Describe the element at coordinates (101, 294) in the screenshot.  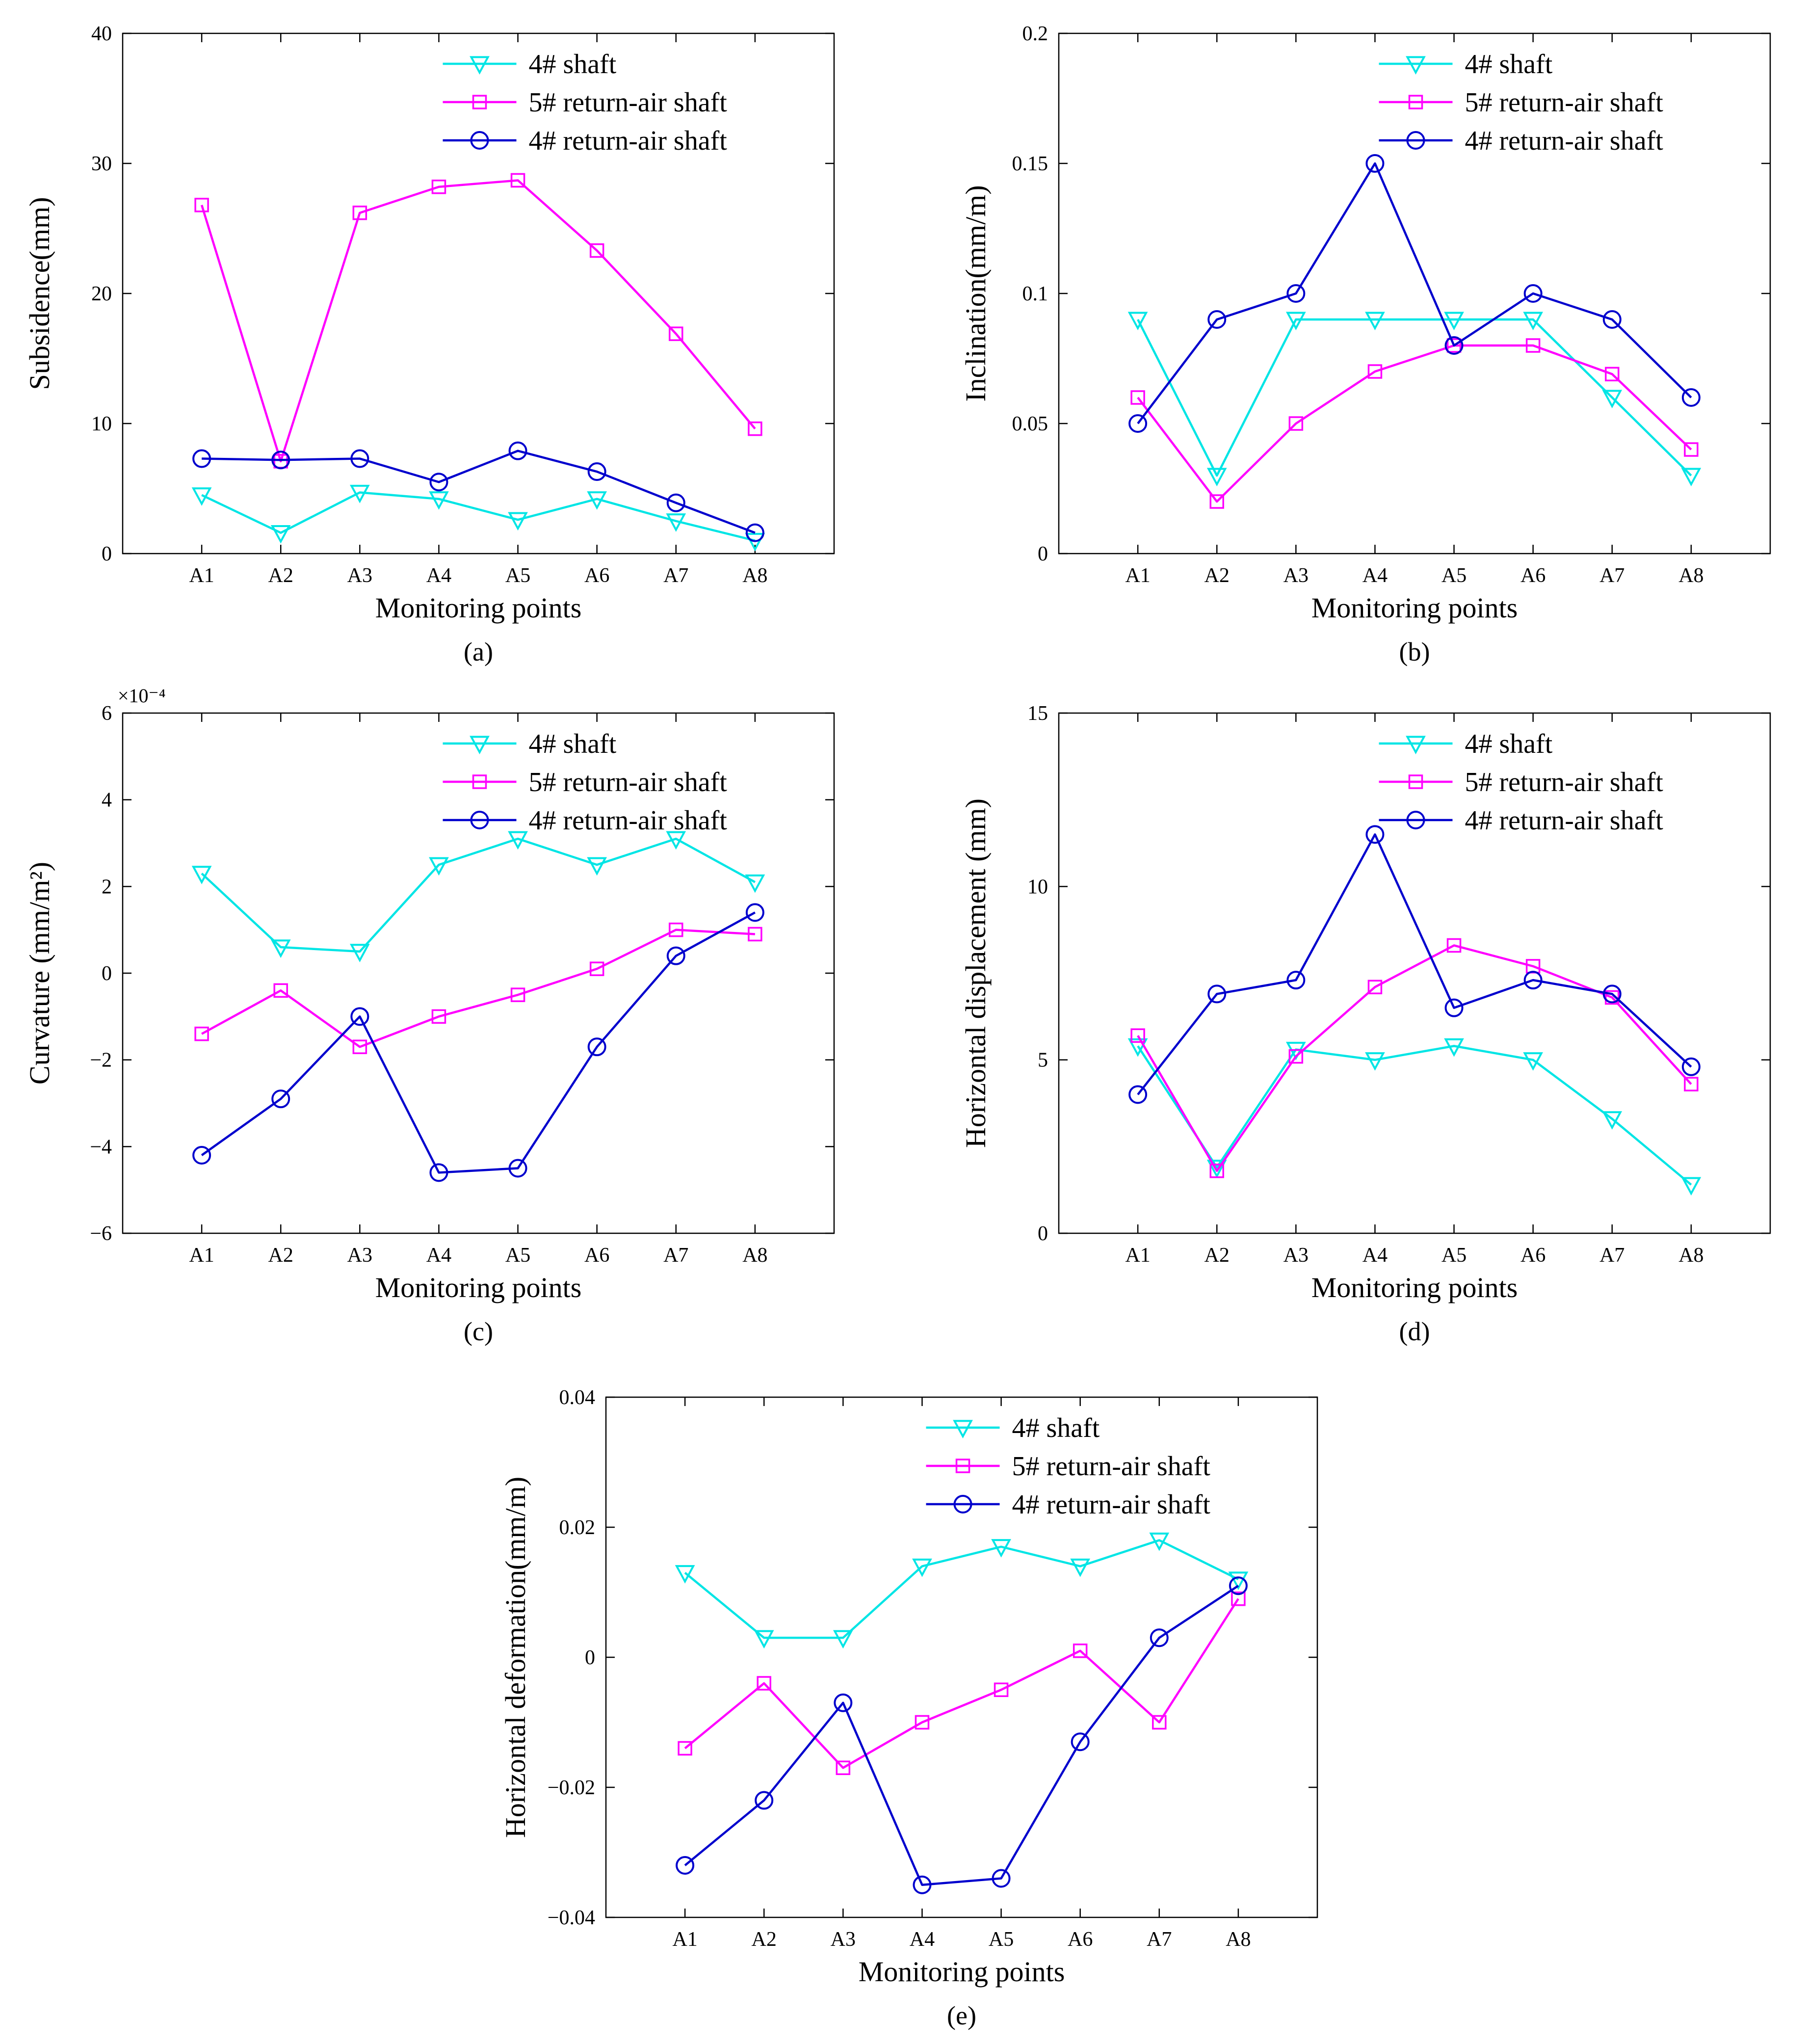
I see `y-tick-label: 20` at that location.